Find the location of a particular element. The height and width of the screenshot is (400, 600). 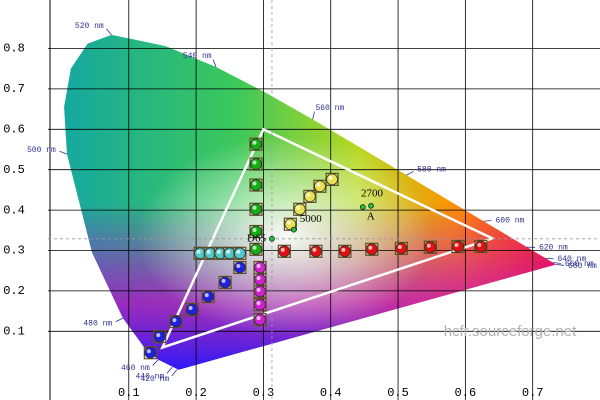

wavelength-label: 640 nm is located at coordinates (571, 259).